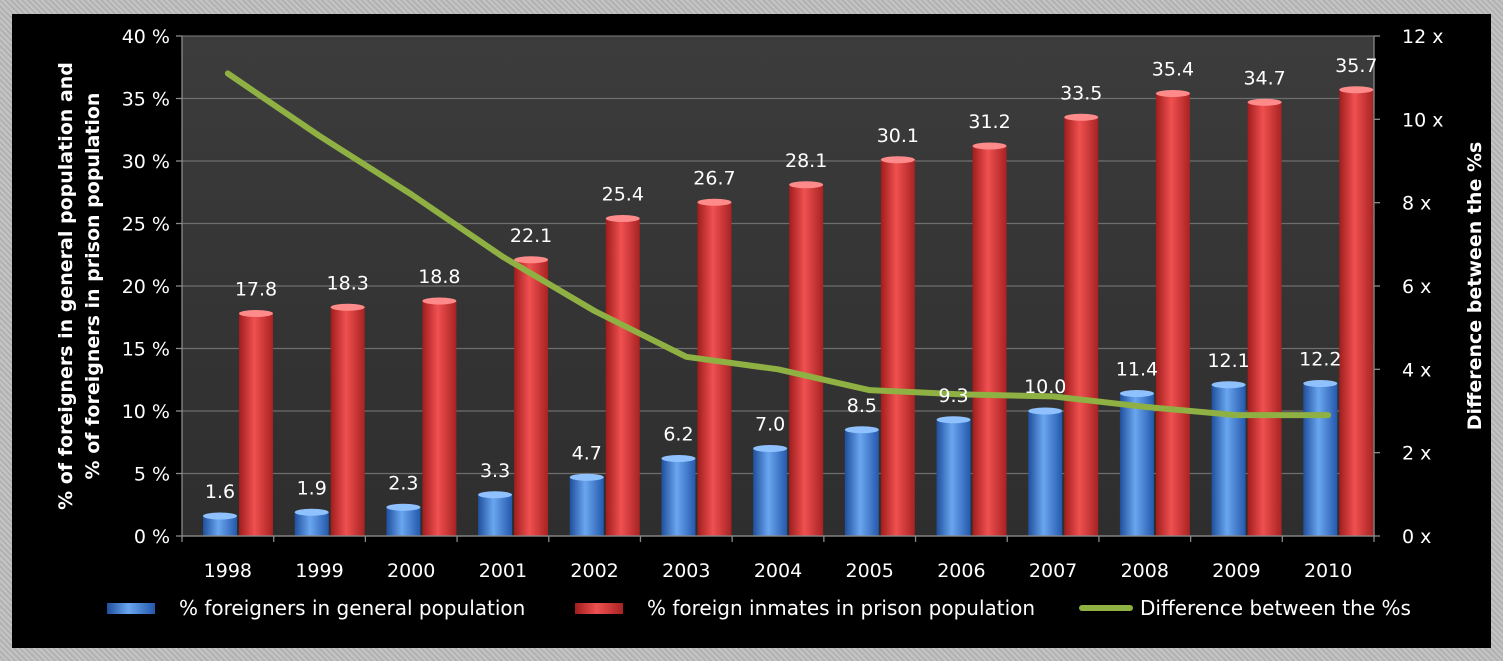  Describe the element at coordinates (1081, 93) in the screenshot. I see `data-label-prison-population: 33.5` at that location.